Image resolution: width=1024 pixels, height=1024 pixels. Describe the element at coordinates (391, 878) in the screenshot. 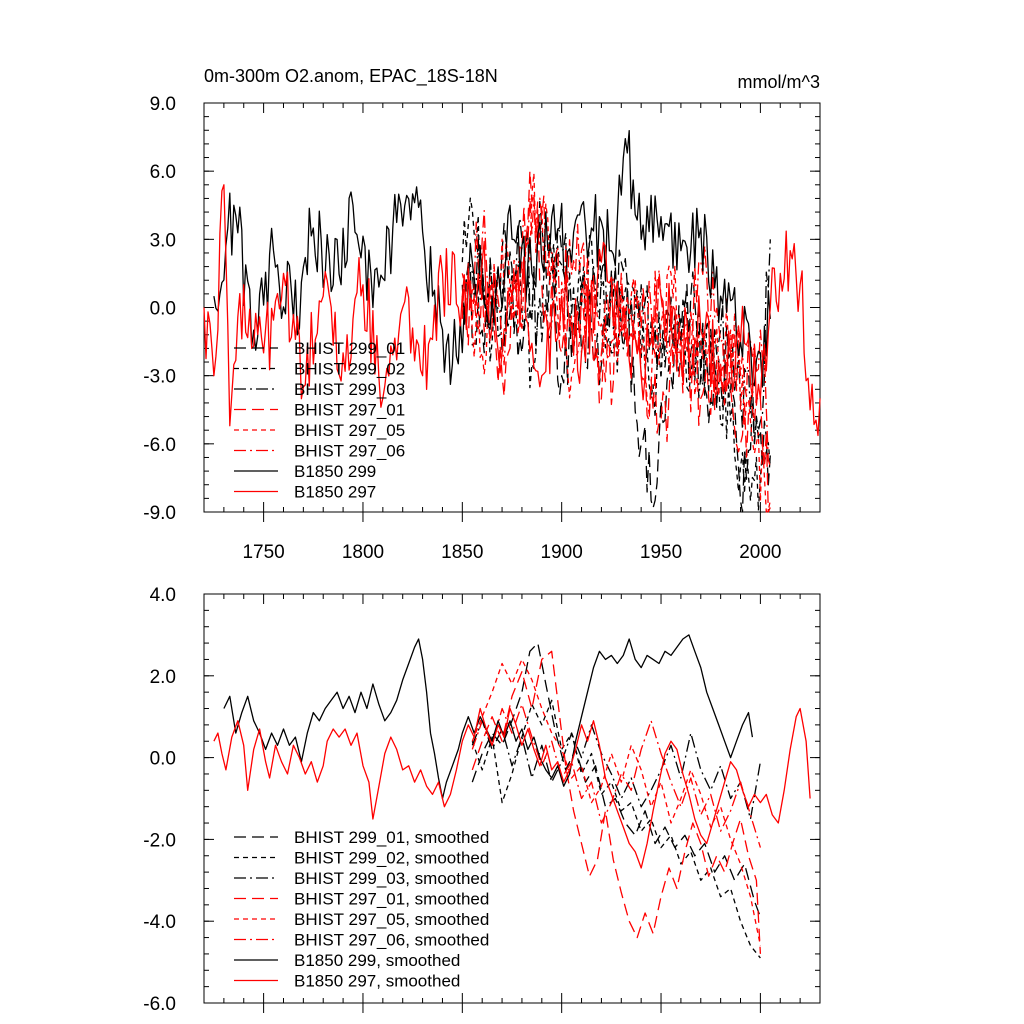

I see `legend-label-bhist-299-03-smoothed: BHIST 299_03, smoothed` at that location.